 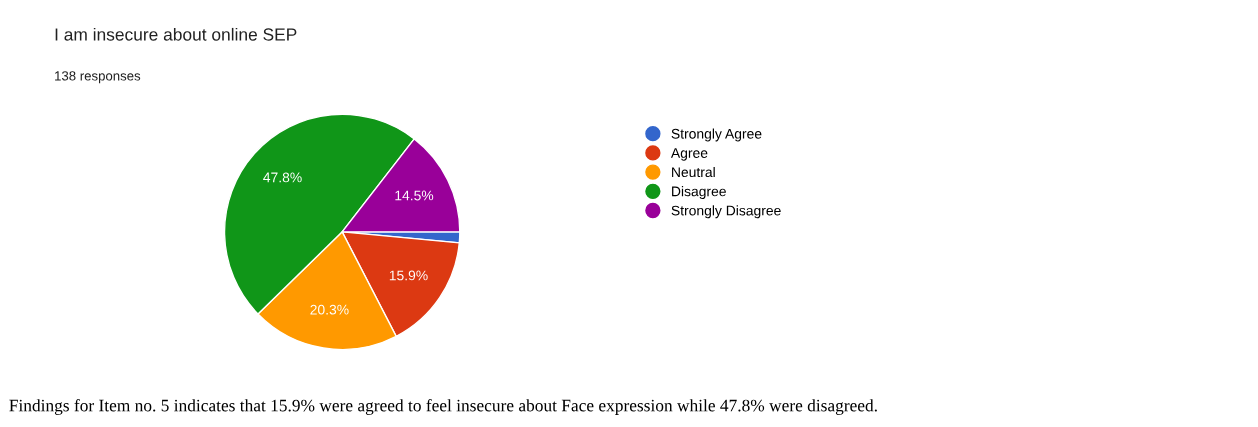 I want to click on chart-title: I am insecure about online SEP, so click(x=176, y=34).